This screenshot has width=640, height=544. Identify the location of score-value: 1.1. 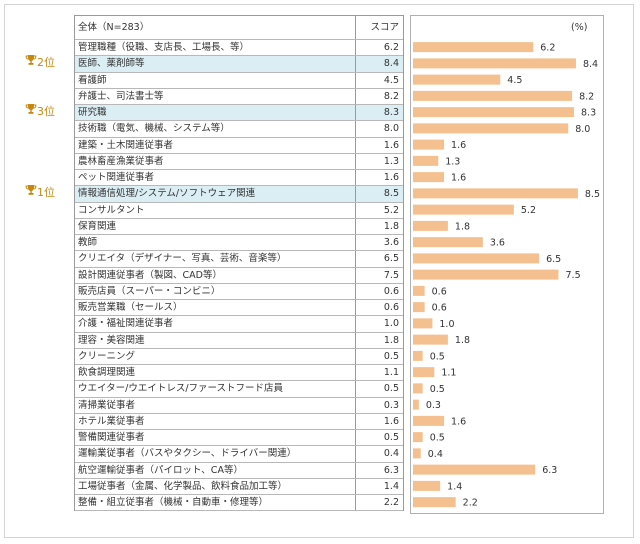
(379, 373).